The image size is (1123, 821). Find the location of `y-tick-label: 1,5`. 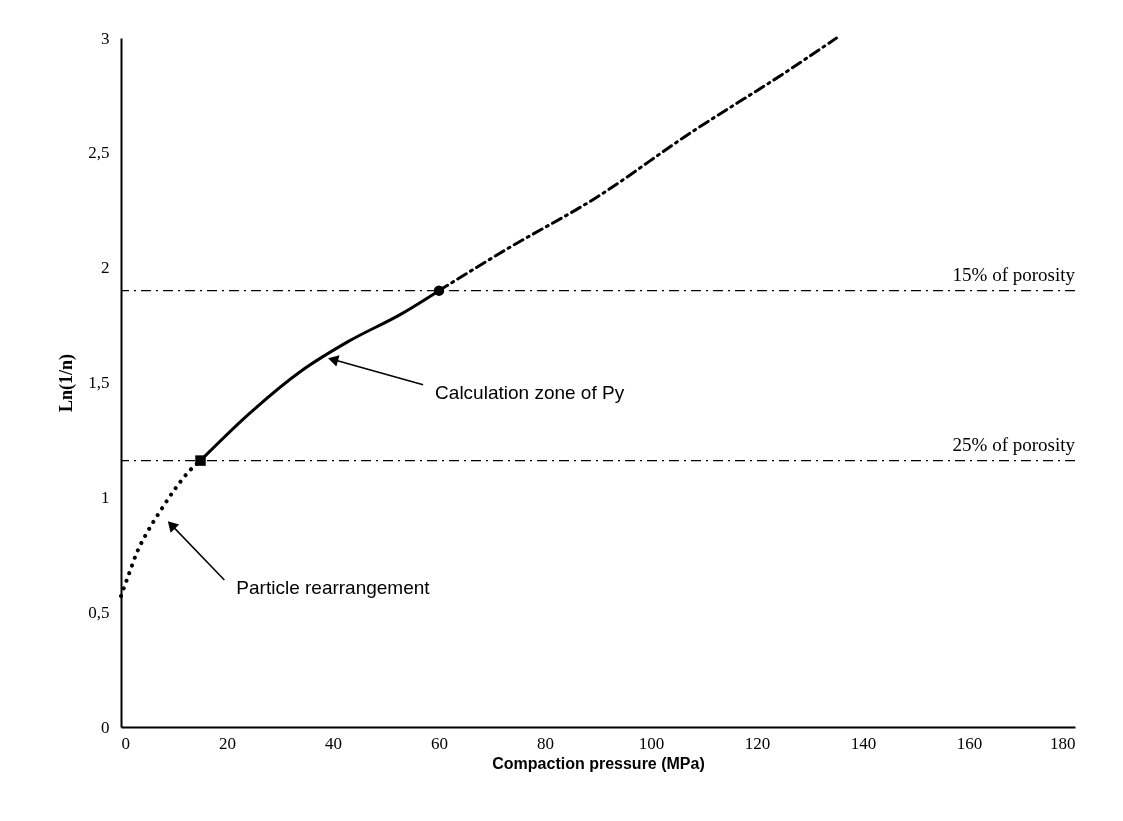

y-tick-label: 1,5 is located at coordinates (99, 382).